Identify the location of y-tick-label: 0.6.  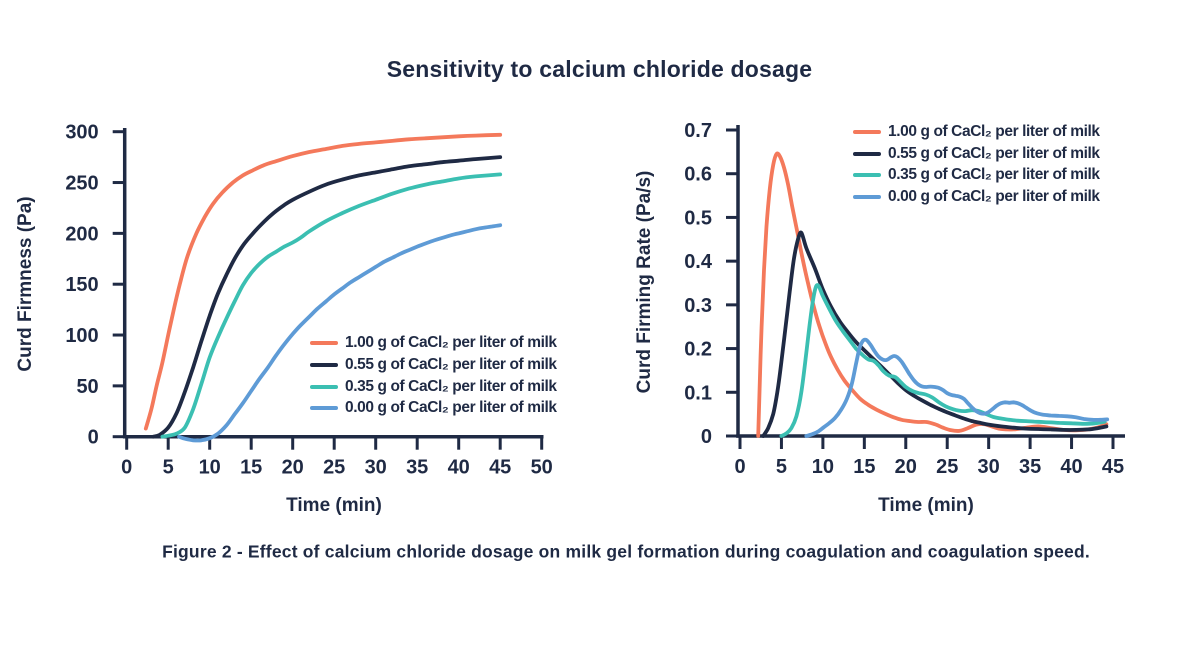
(698, 175).